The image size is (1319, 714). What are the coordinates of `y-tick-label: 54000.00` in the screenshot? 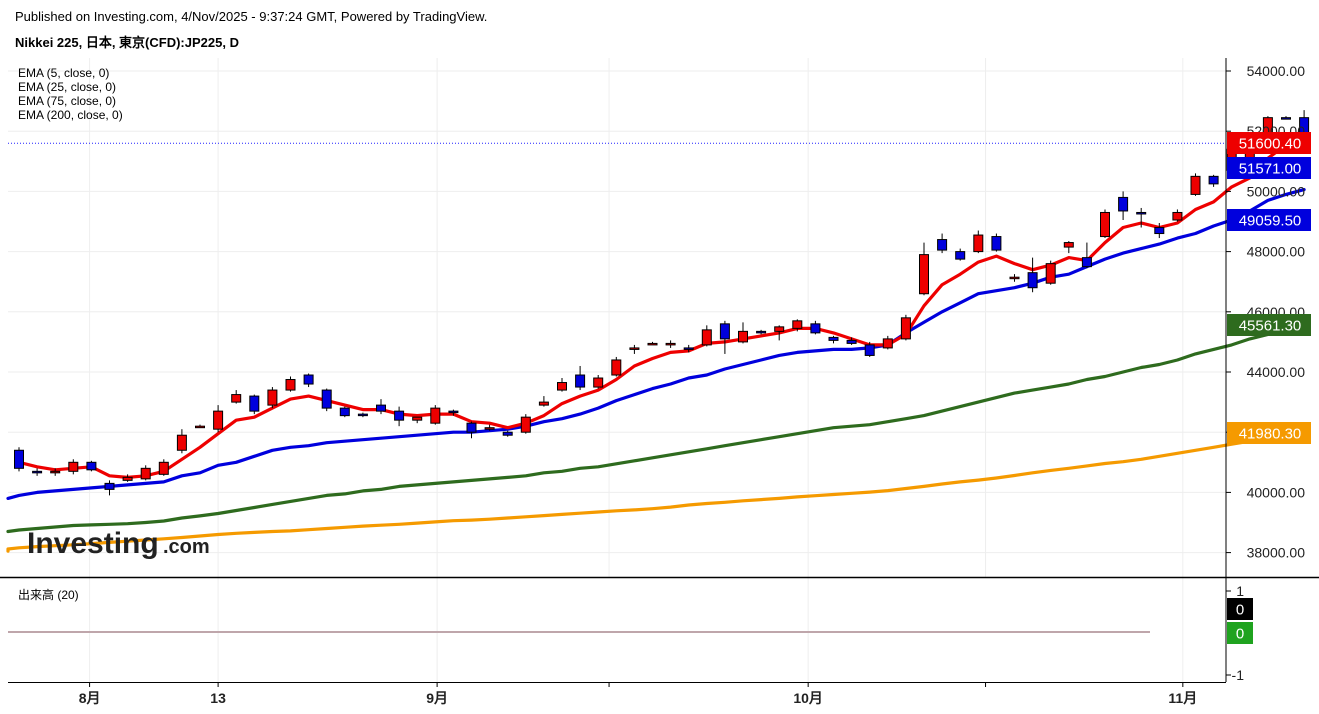 It's located at (1276, 71).